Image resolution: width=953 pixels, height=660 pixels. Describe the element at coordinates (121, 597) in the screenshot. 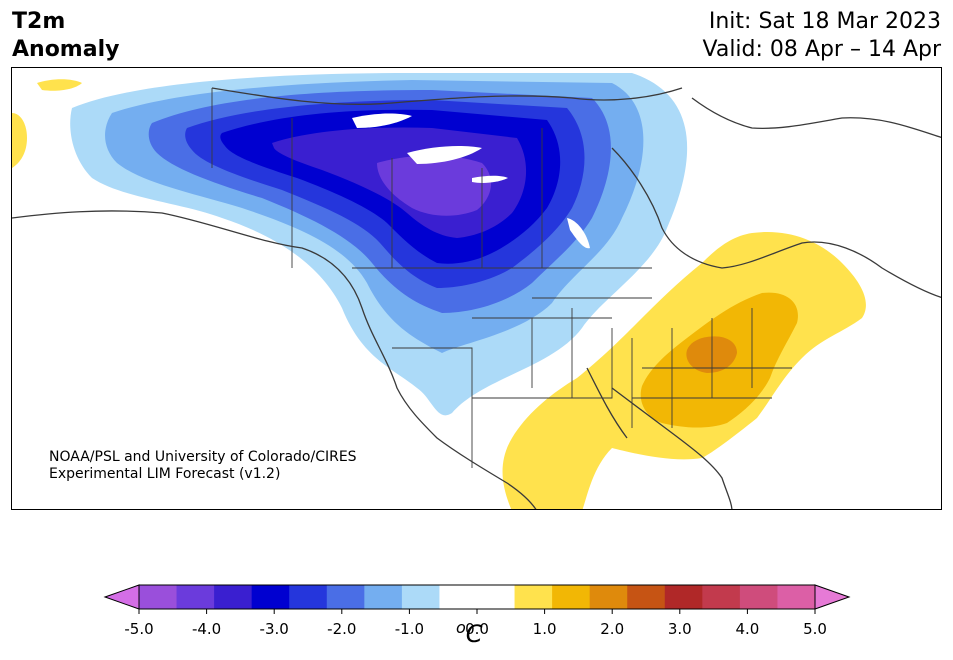

I see `colorbar-under-arrow` at that location.